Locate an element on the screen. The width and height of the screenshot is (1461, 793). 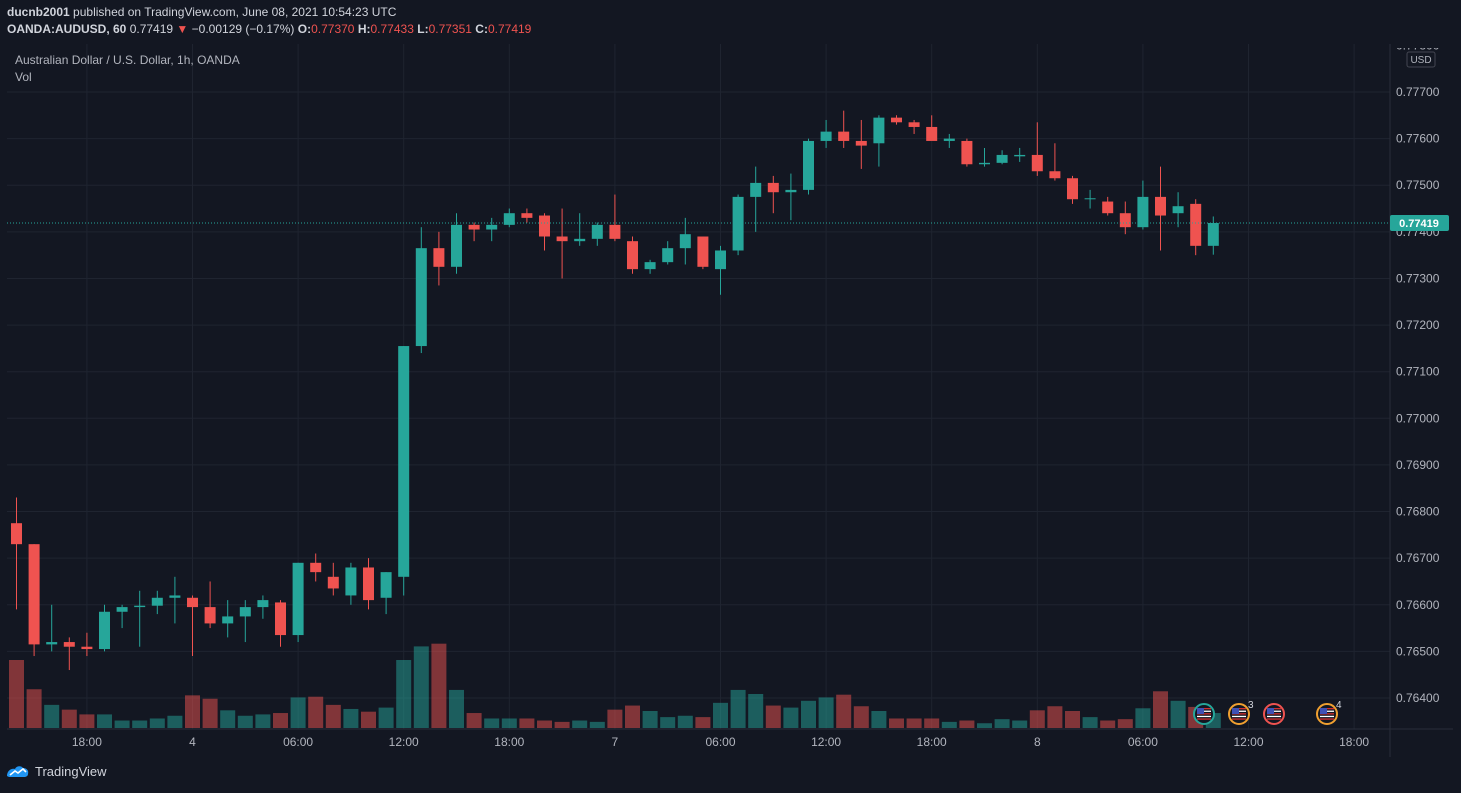
volume-bars is located at coordinates (615, 685).